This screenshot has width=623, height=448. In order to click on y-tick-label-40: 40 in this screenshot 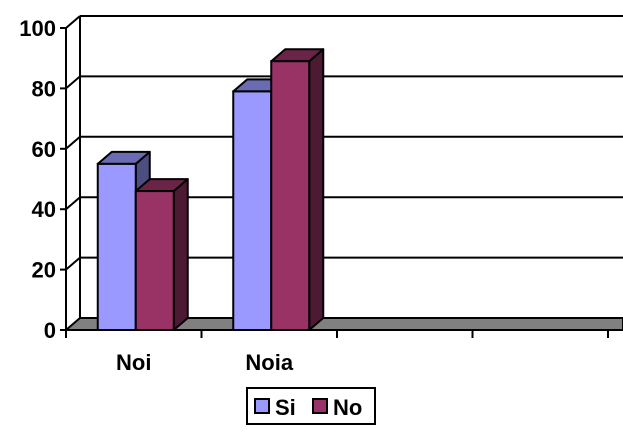, I will do `click(44, 209)`.